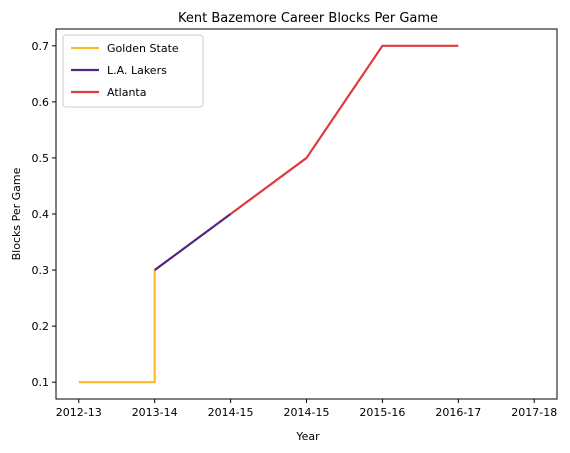  What do you see at coordinates (41, 214) in the screenshot?
I see `y-tick-label: 0.4` at bounding box center [41, 214].